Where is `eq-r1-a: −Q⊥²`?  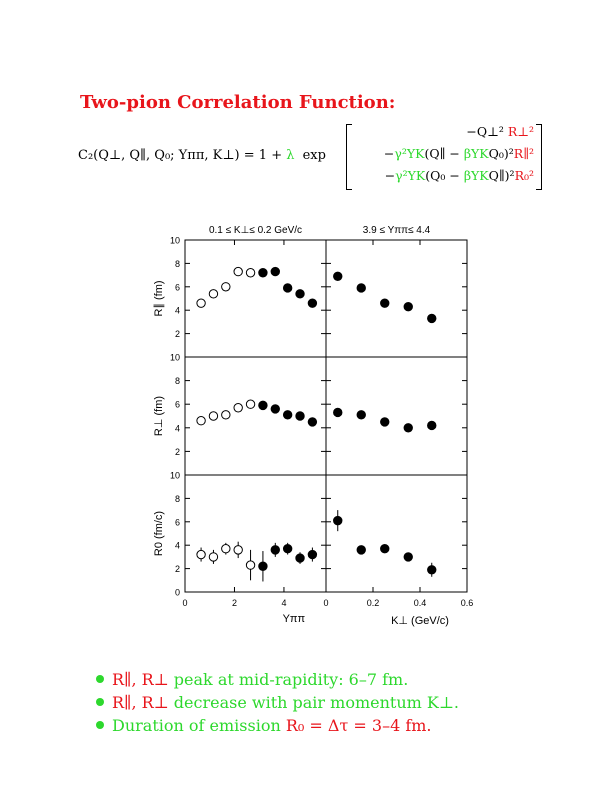 eq-r1-a: −Q⊥² is located at coordinates (487, 131).